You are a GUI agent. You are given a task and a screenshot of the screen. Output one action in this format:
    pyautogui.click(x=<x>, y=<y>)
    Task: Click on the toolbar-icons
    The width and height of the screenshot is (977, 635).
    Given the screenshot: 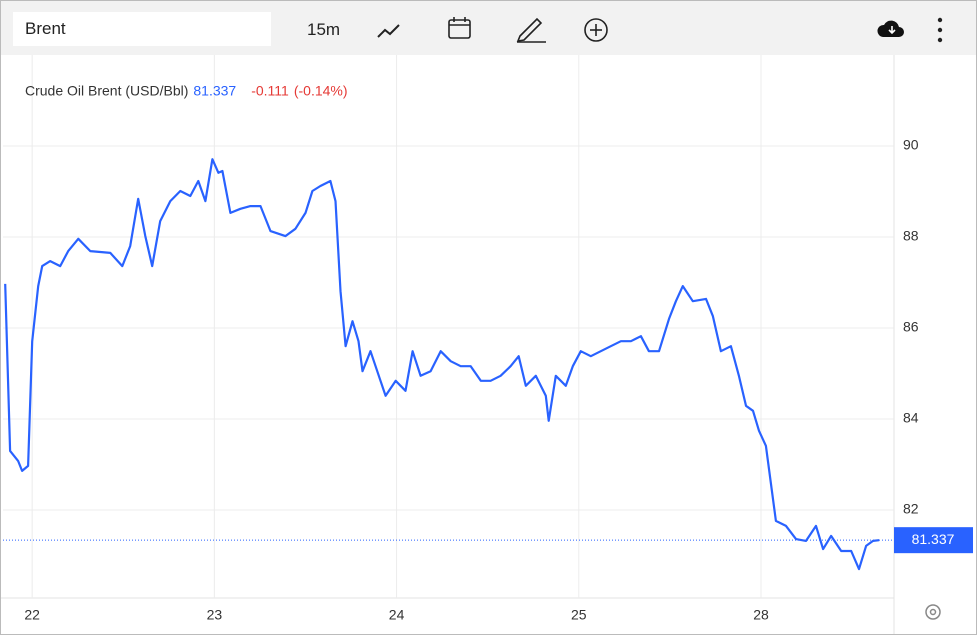 What is the action you would take?
    pyautogui.click(x=660, y=30)
    